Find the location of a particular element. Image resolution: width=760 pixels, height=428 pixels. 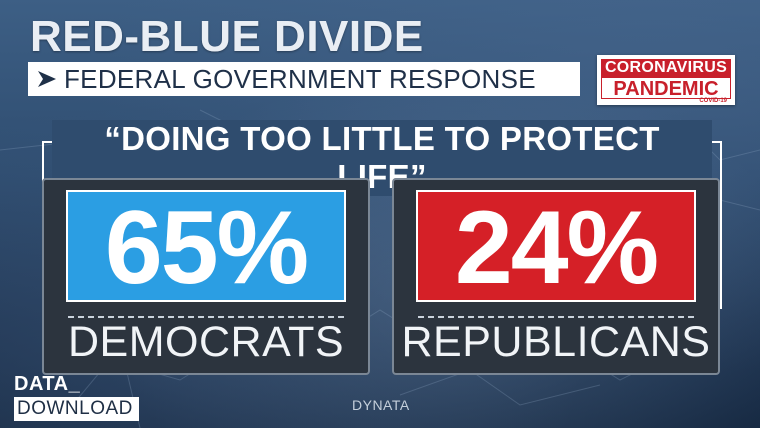

coronavirus-pandemic-logo: CORONAVIRUS PANDEMIC COVID-19 is located at coordinates (666, 80).